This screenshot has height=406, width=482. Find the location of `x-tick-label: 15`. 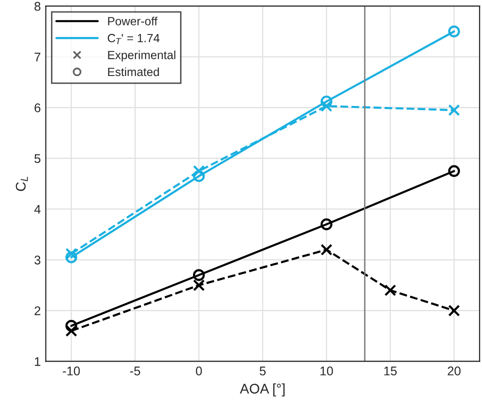

x-tick-label: 15 is located at coordinates (390, 371).